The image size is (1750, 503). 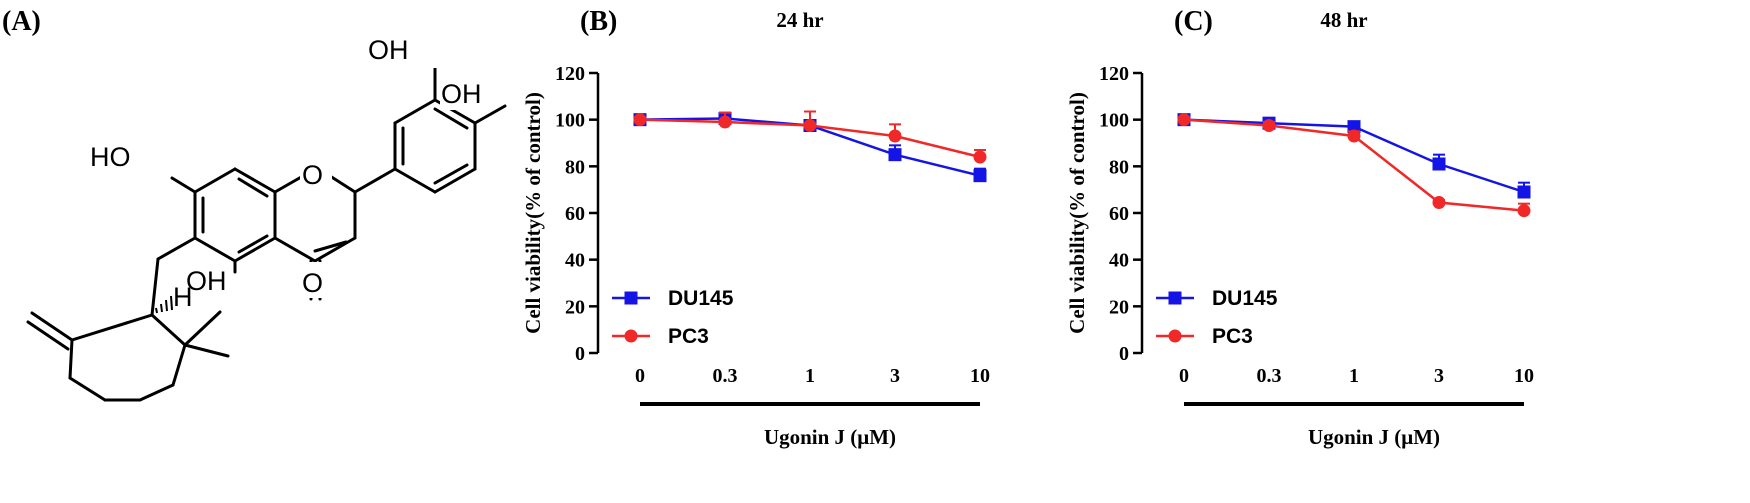 What do you see at coordinates (21, 21) in the screenshot?
I see `panel-label-a: (A)` at bounding box center [21, 21].